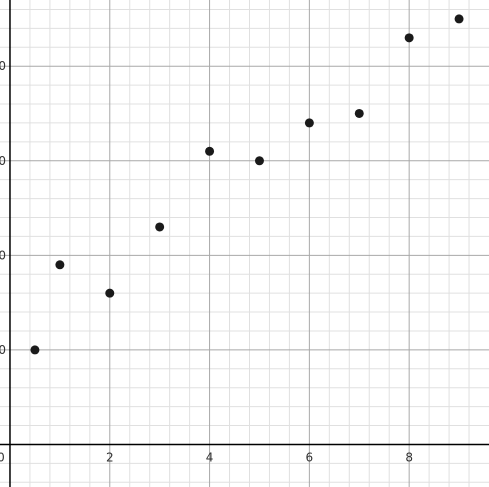 The height and width of the screenshot is (487, 489). I want to click on y-tick-label: 60, so click(3, 161).